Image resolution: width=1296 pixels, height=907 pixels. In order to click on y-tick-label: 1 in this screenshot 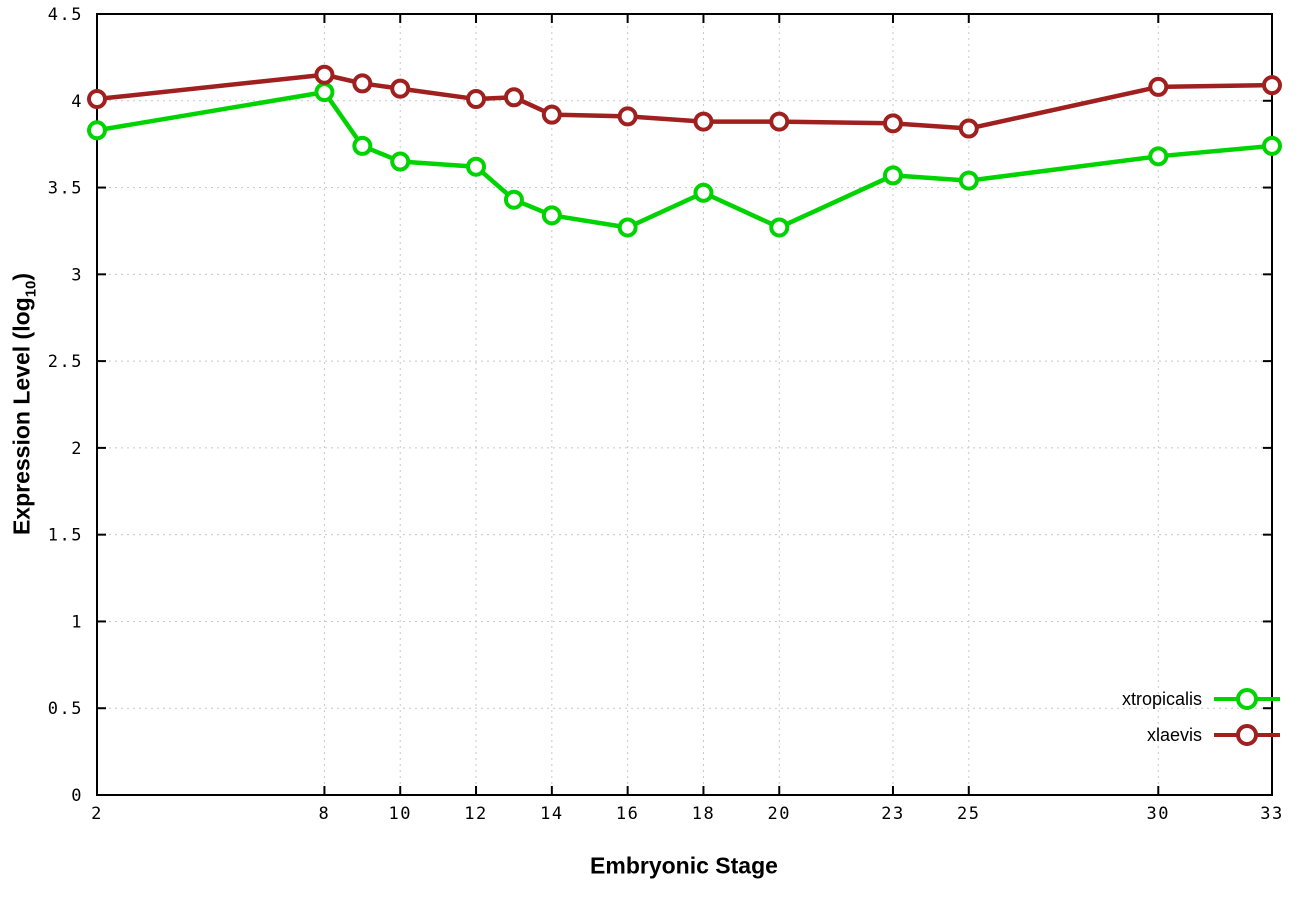, I will do `click(77, 622)`.